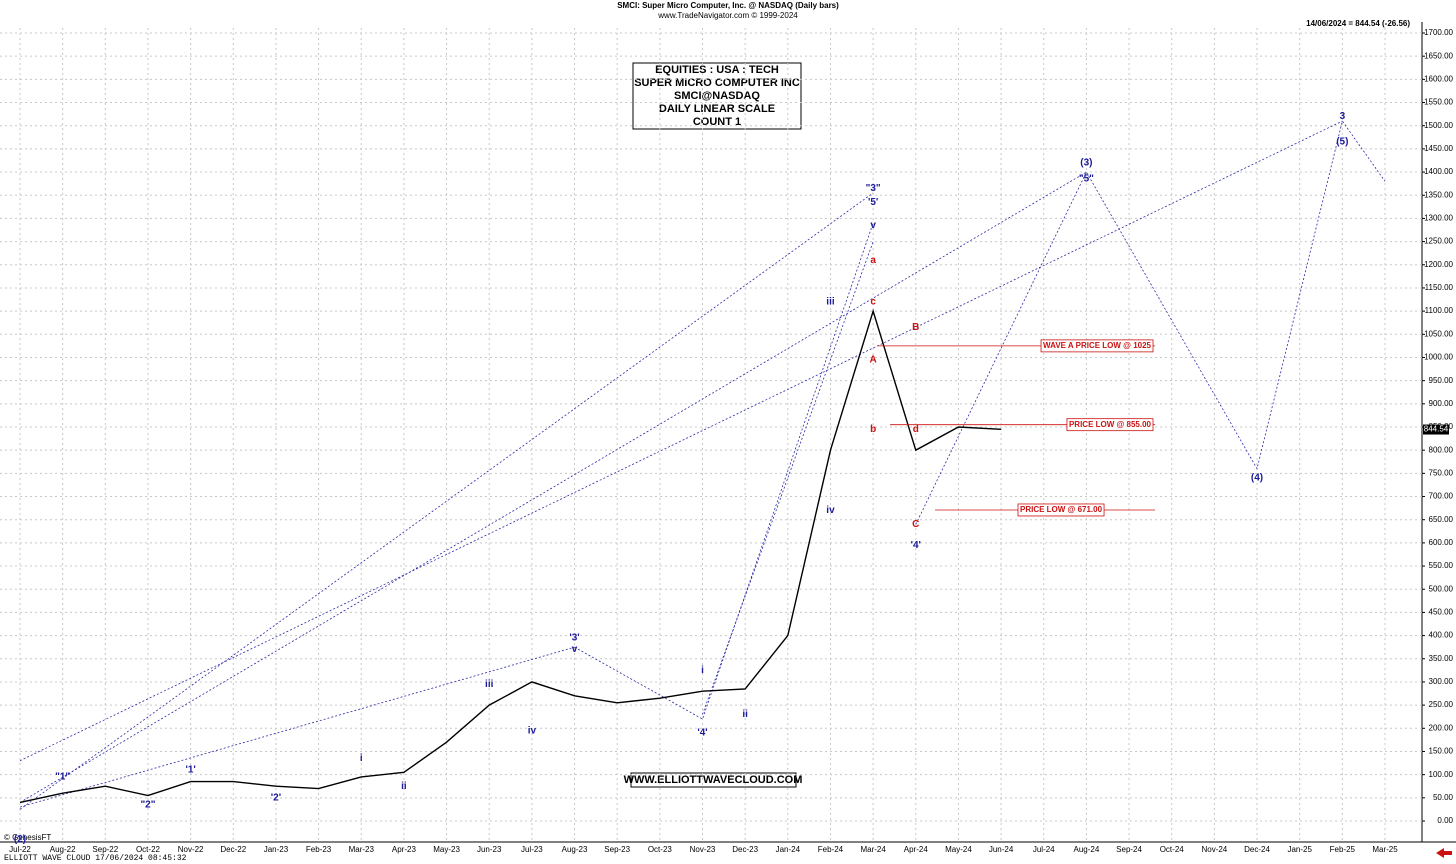 The width and height of the screenshot is (1456, 864). Describe the element at coordinates (1441, 380) in the screenshot. I see `y-tick-label: 950.00` at that location.